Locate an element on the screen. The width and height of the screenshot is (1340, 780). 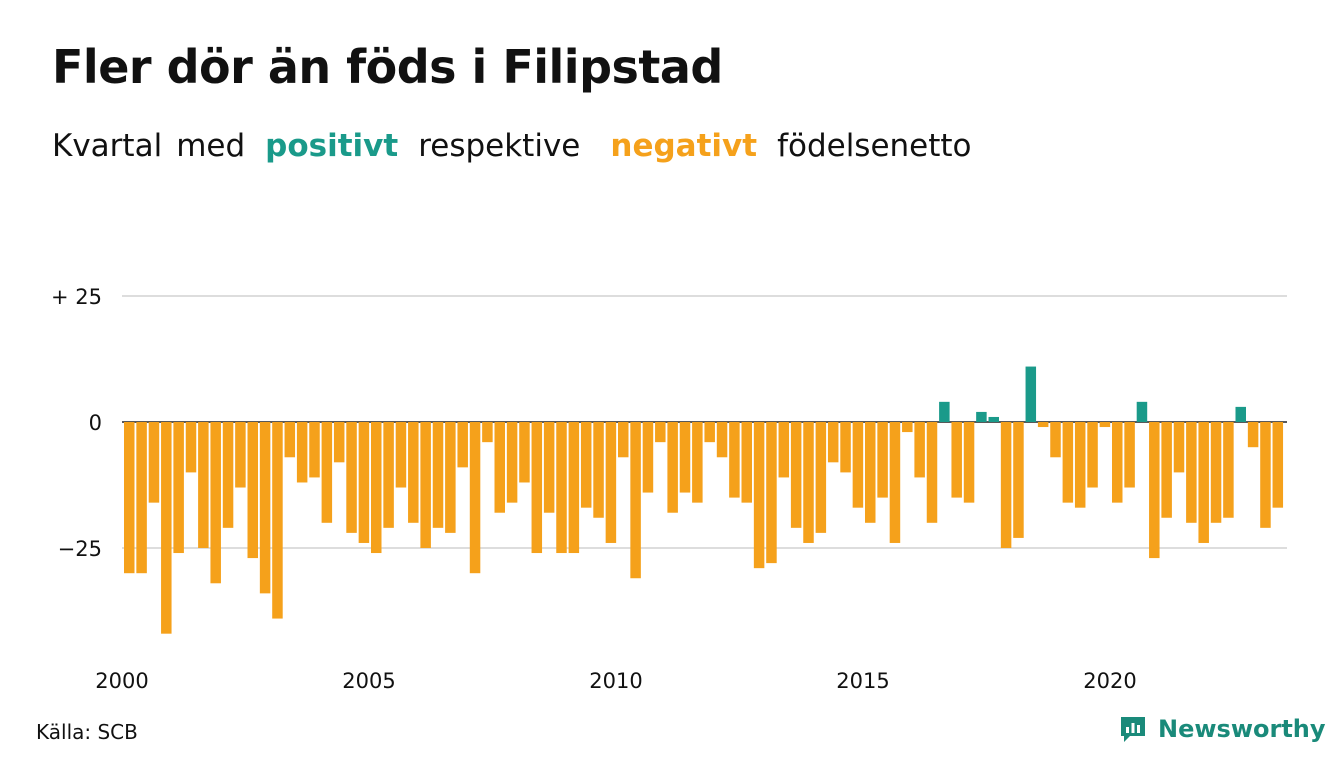
newsworthy-brand: Newsworthy is located at coordinates (1222, 729).